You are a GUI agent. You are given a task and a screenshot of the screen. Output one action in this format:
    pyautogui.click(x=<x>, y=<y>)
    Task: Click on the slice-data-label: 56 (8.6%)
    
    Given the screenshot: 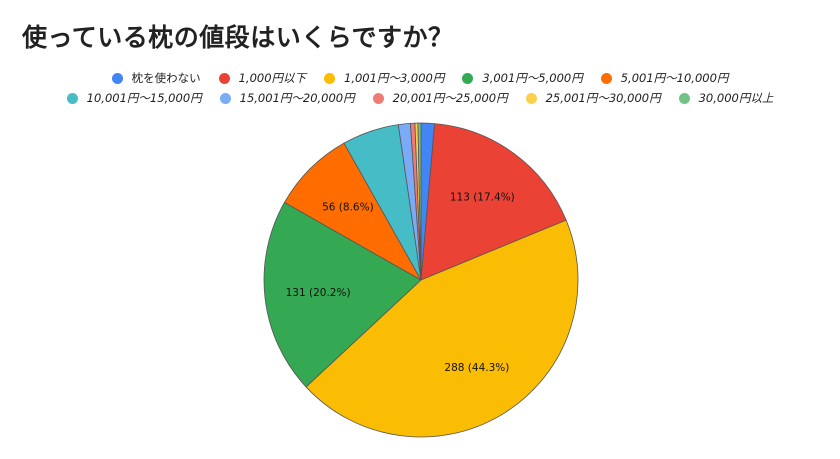 What is the action you would take?
    pyautogui.click(x=348, y=208)
    